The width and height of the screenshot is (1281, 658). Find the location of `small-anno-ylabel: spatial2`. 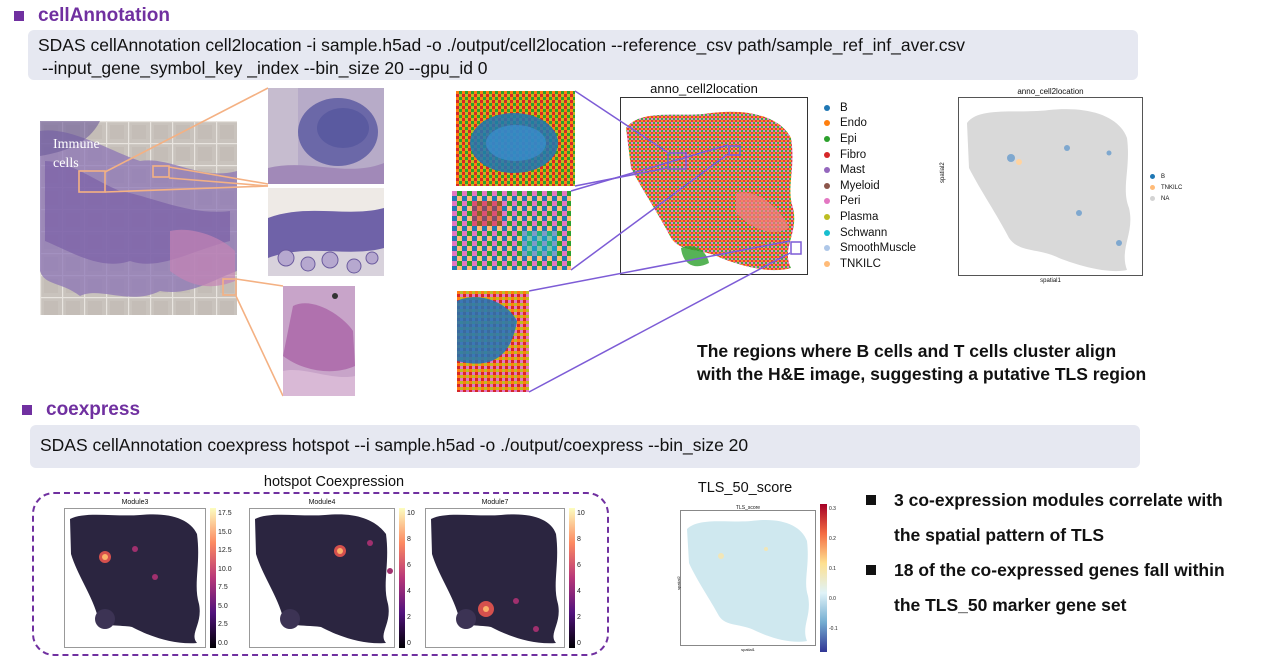

small-anno-ylabel: spatial2 is located at coordinates (943, 172).